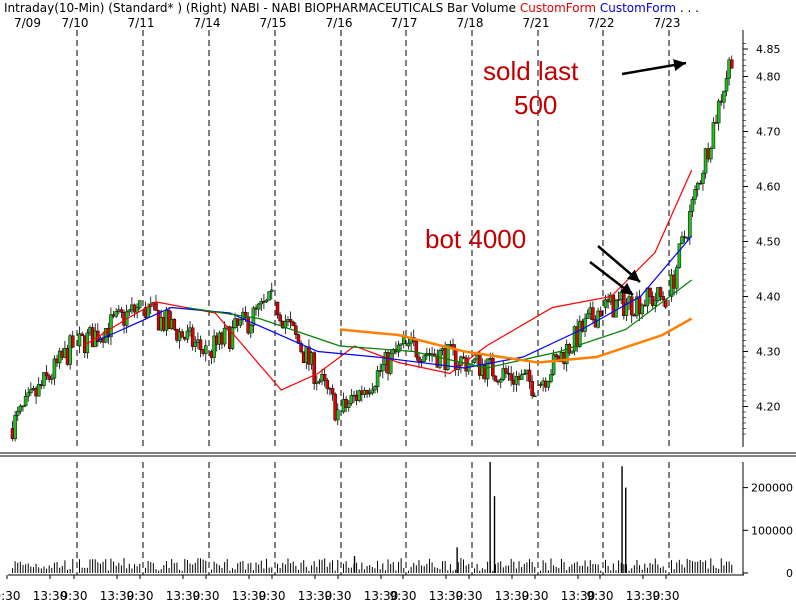 Image resolution: width=796 pixels, height=606 pixels. What do you see at coordinates (768, 297) in the screenshot?
I see `price-tick-label: 4.40` at bounding box center [768, 297].